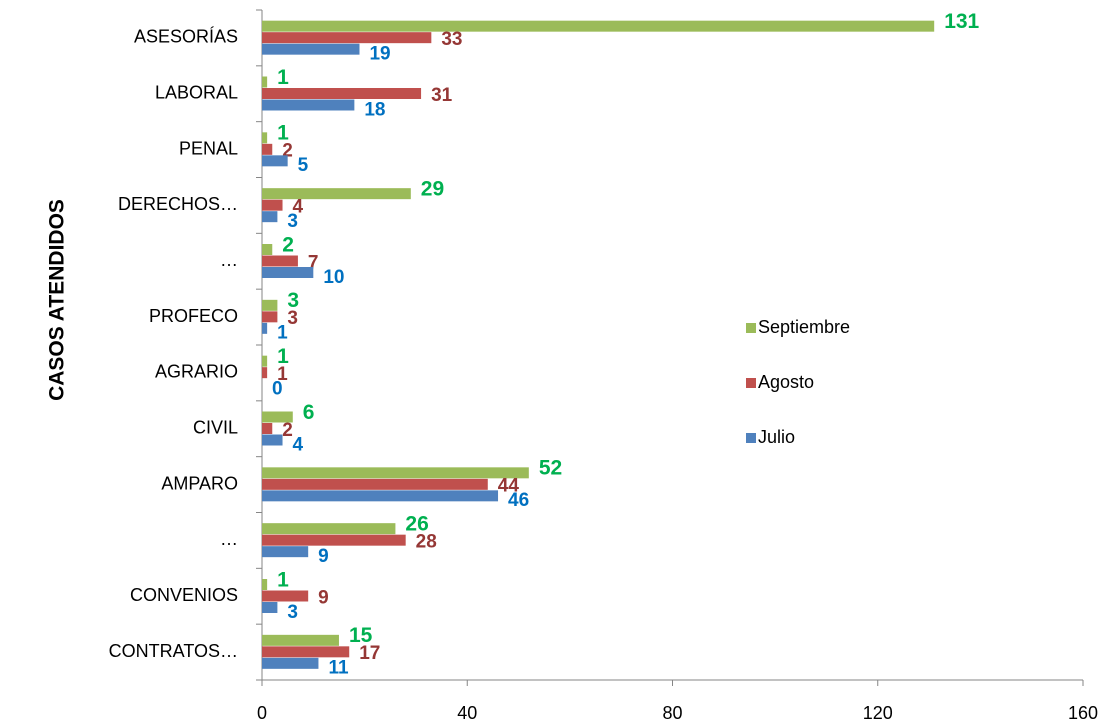  Describe the element at coordinates (878, 713) in the screenshot. I see `x-tick-label: 120` at that location.